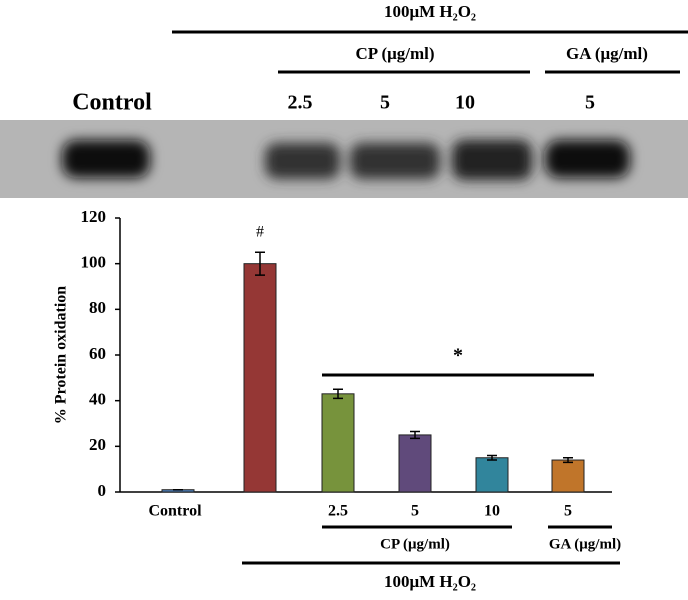 This screenshot has width=688, height=600. What do you see at coordinates (260, 232) in the screenshot?
I see `annotation: #` at bounding box center [260, 232].